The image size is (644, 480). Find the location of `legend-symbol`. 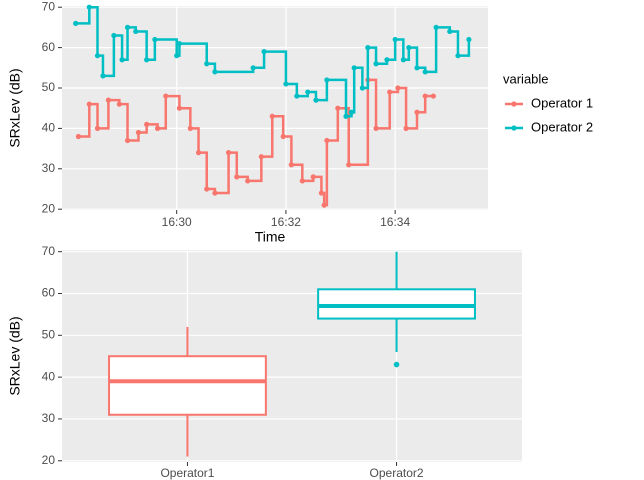

legend-symbol is located at coordinates (514, 128).